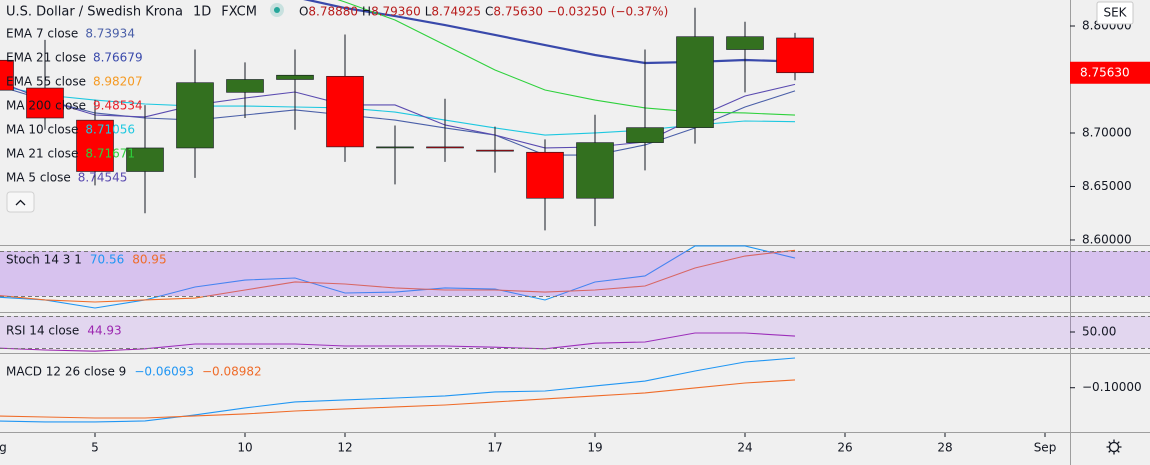  I want to click on x-tick-label: Sep, so click(1045, 448).